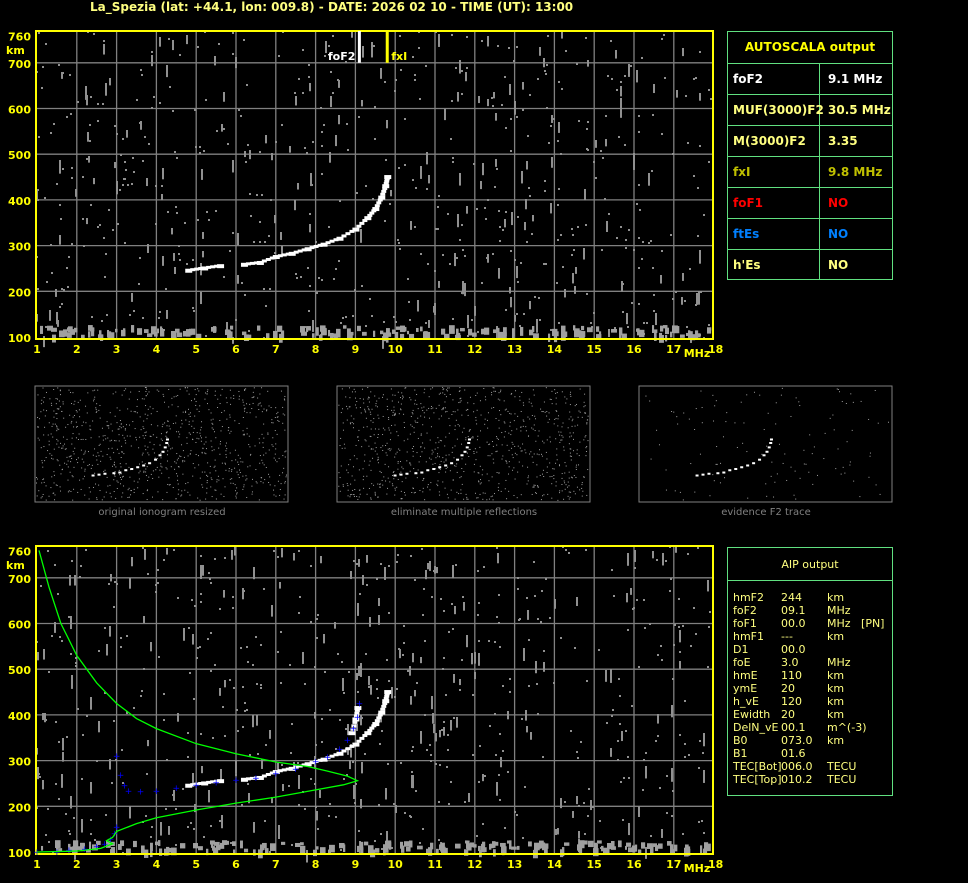 The height and width of the screenshot is (883, 968). What do you see at coordinates (15, 565) in the screenshot?
I see `y-axis-label: km` at bounding box center [15, 565].